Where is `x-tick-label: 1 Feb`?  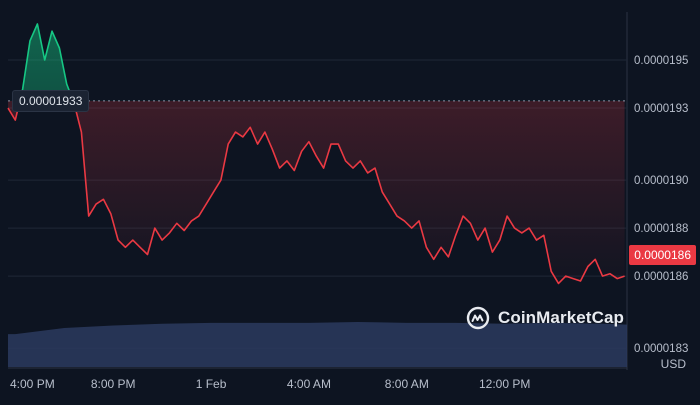 x-tick-label: 1 Feb is located at coordinates (211, 384).